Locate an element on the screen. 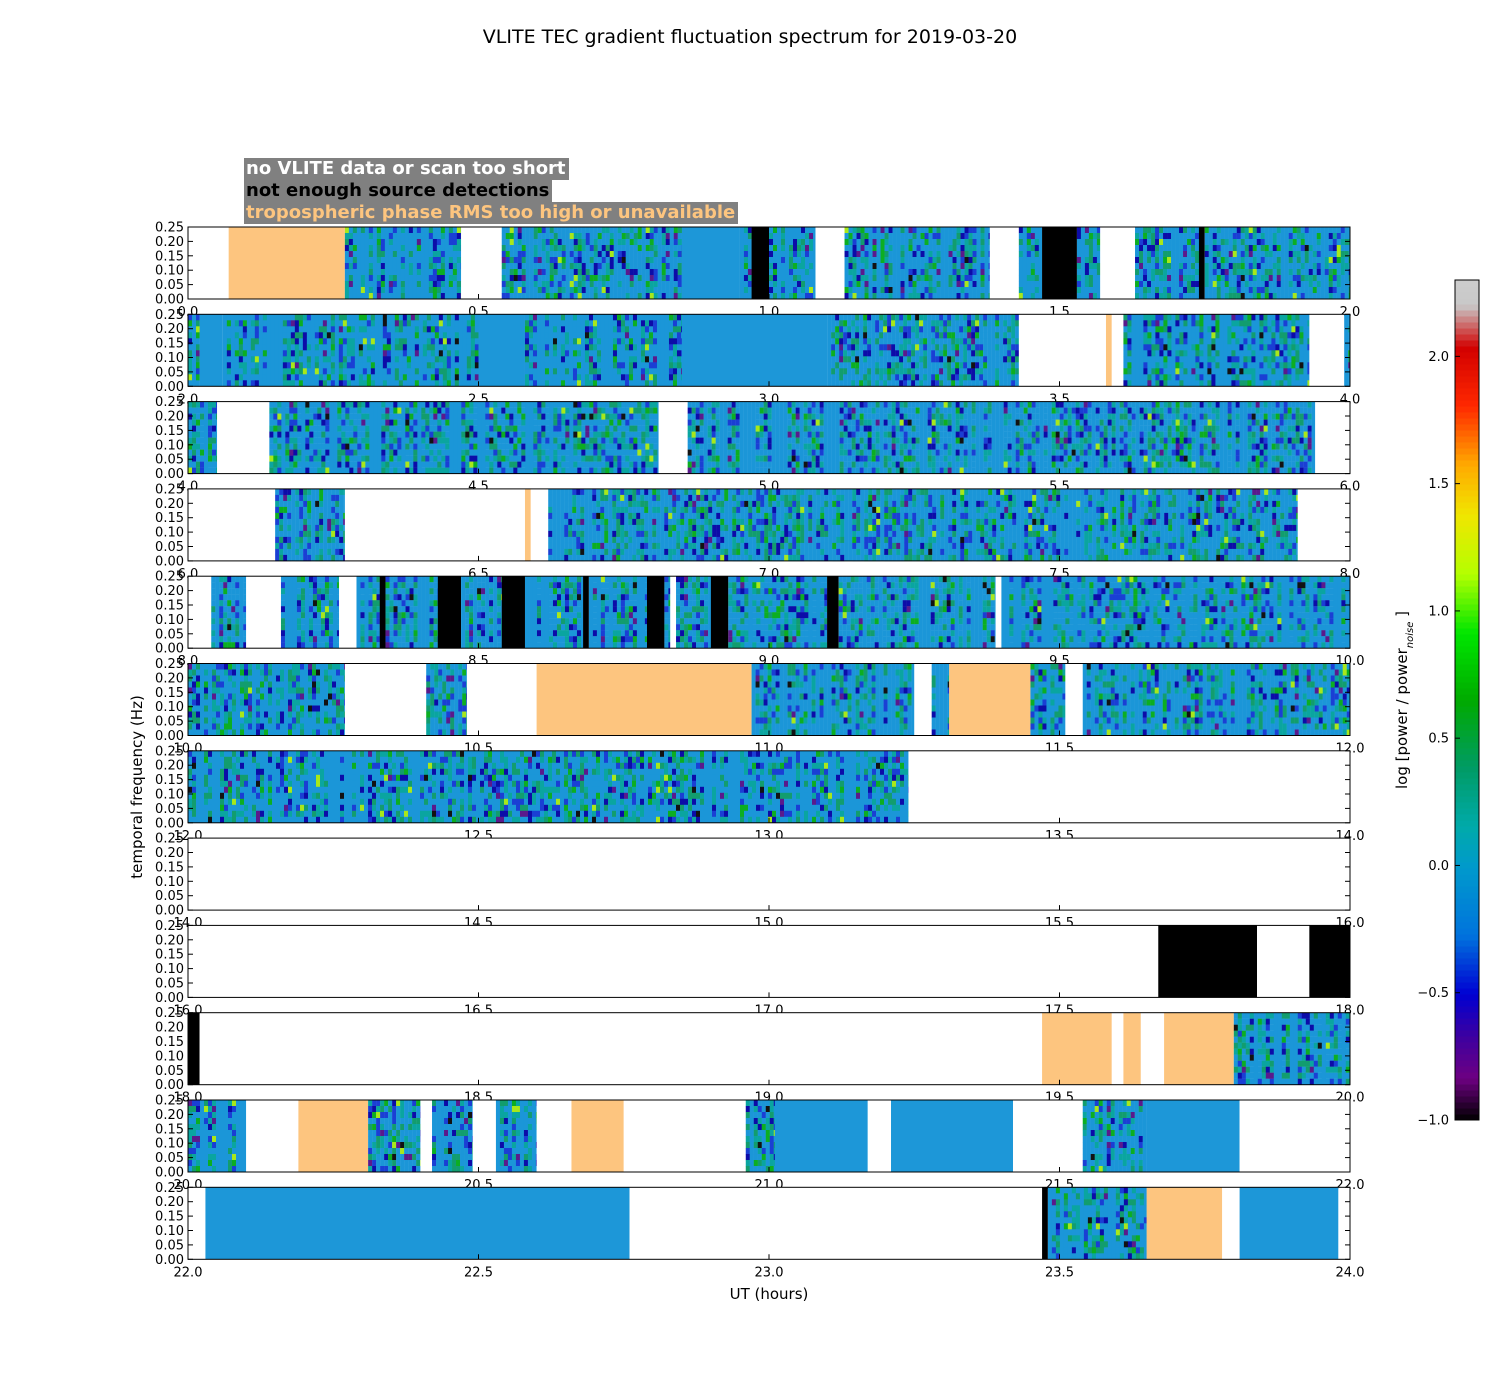 This screenshot has height=1400, width=1500. y-tick-label: 0.25 is located at coordinates (169, 228).